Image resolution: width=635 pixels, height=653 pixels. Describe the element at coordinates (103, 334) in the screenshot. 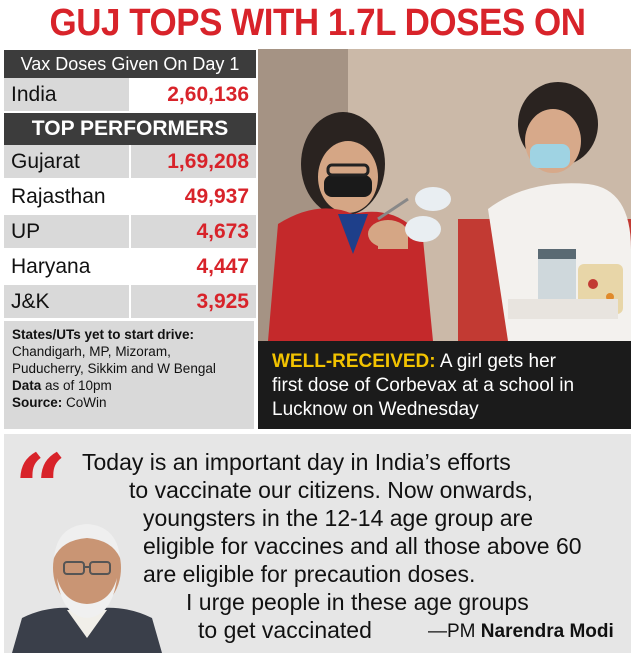

I see `pending-label: States/UTs yet to start drive:` at that location.